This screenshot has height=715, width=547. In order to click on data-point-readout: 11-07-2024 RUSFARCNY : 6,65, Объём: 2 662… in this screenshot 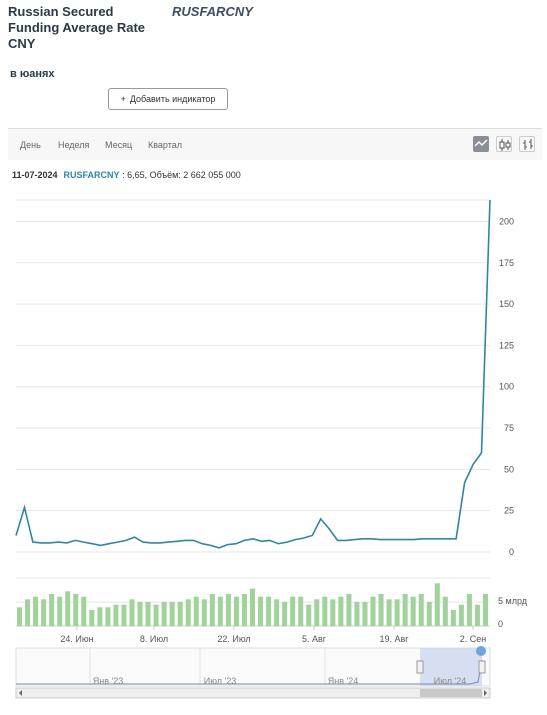, I will do `click(126, 175)`.